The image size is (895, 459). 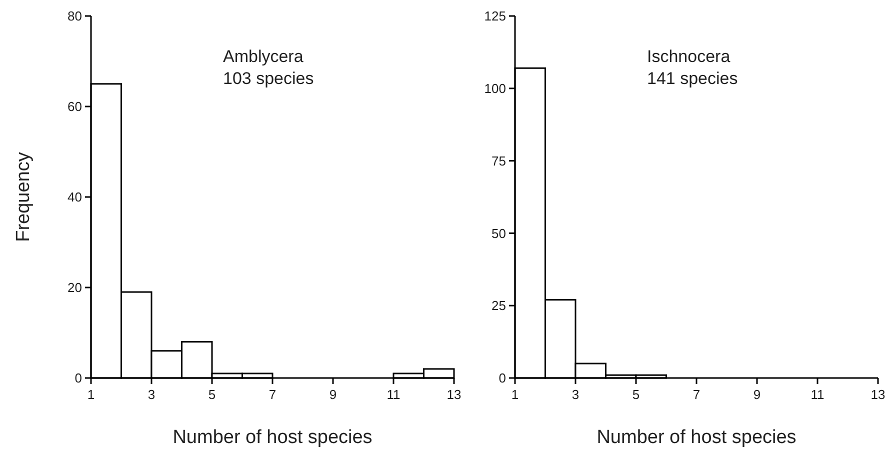 What do you see at coordinates (499, 306) in the screenshot?
I see `y-tick-label: 25` at bounding box center [499, 306].